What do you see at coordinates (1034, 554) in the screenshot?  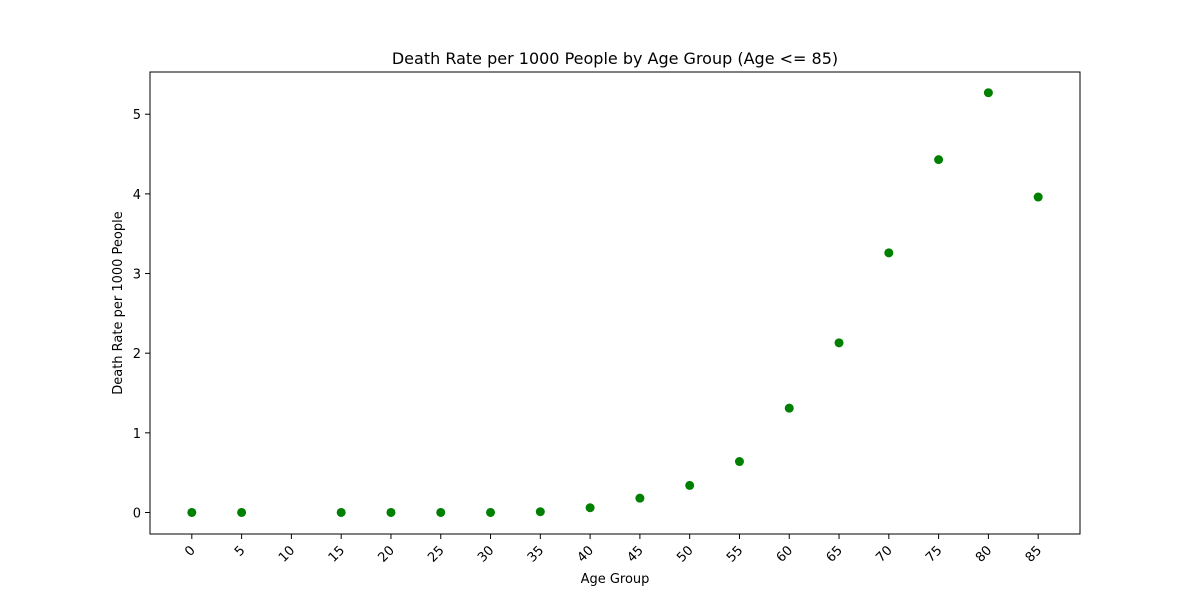 I see `x-tick-label: 85` at bounding box center [1034, 554].